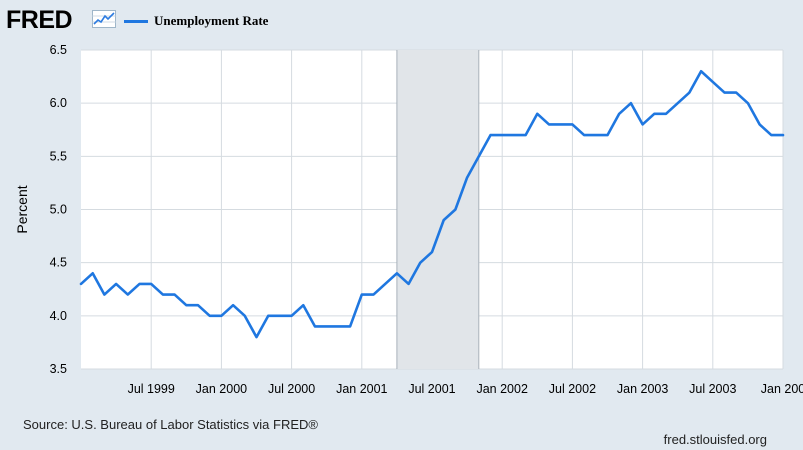 The height and width of the screenshot is (450, 803). I want to click on x-tick-label: Jul 2003, so click(712, 389).